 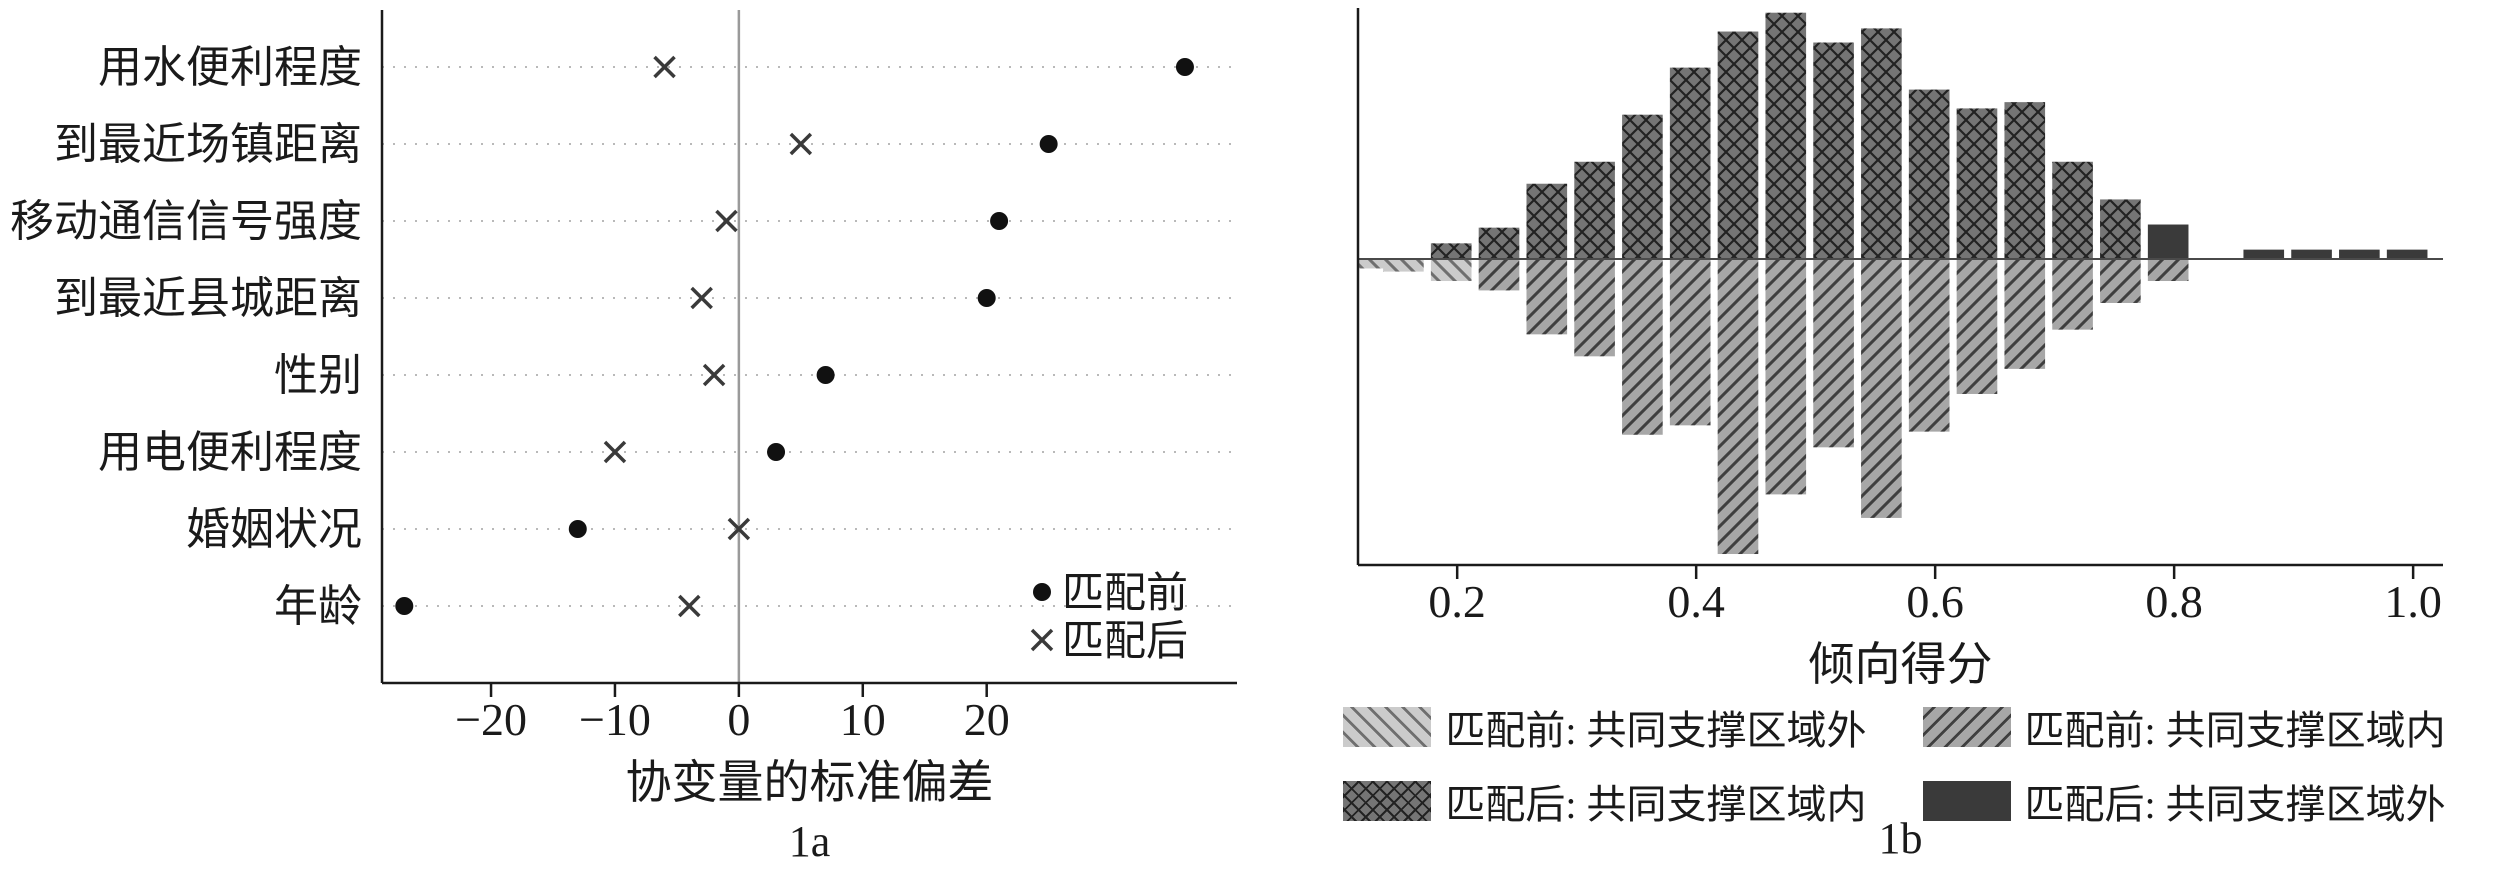 I want to click on category-label: 到最近场镇距离, so click(x=208, y=144).